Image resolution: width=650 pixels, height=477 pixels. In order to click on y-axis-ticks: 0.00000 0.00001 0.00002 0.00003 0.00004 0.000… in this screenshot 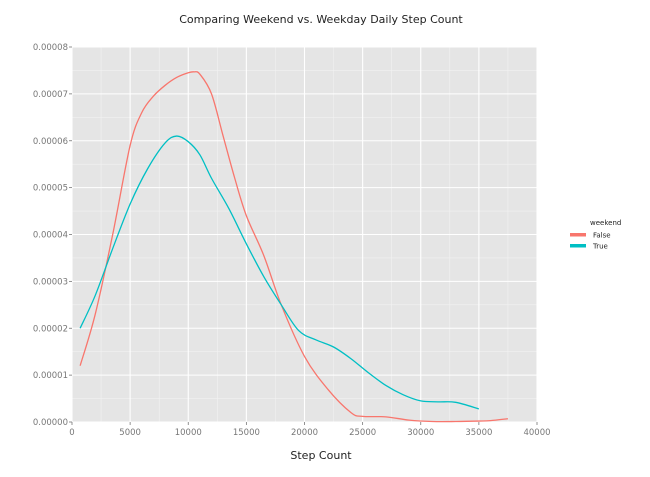, I will do `click(52, 235)`.